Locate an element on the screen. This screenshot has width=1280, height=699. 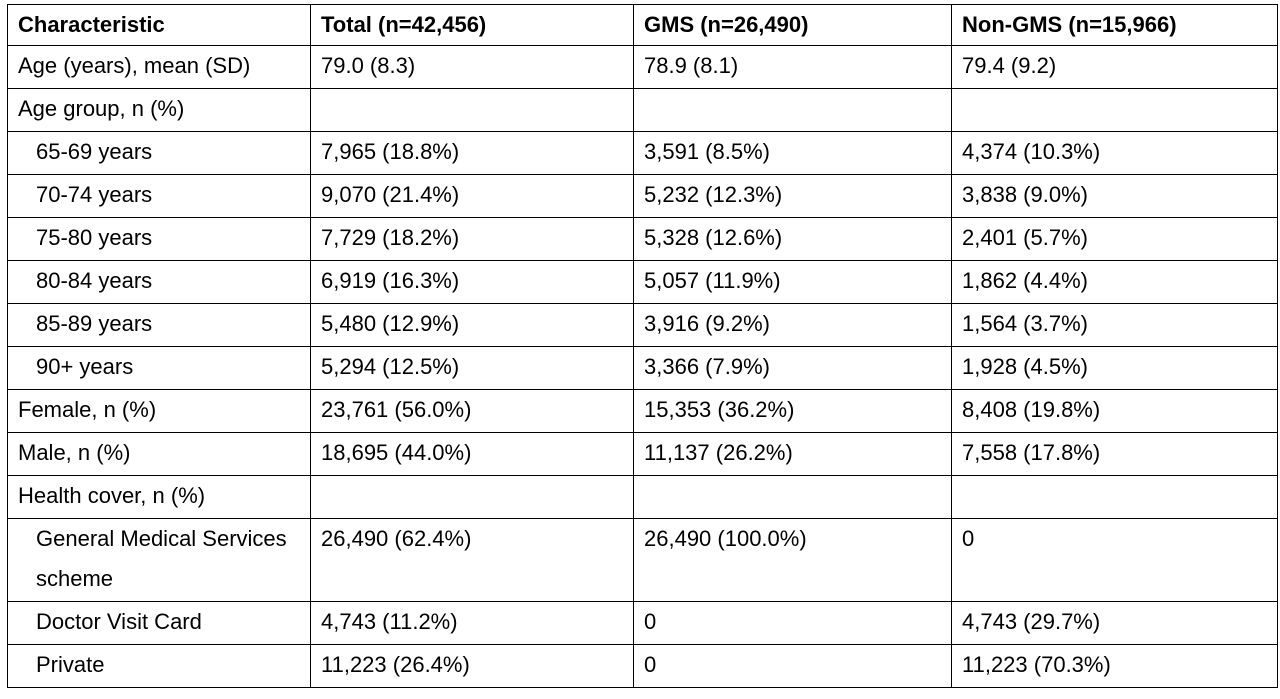
cell-total: 5,294 (12.5%) is located at coordinates (472, 368).